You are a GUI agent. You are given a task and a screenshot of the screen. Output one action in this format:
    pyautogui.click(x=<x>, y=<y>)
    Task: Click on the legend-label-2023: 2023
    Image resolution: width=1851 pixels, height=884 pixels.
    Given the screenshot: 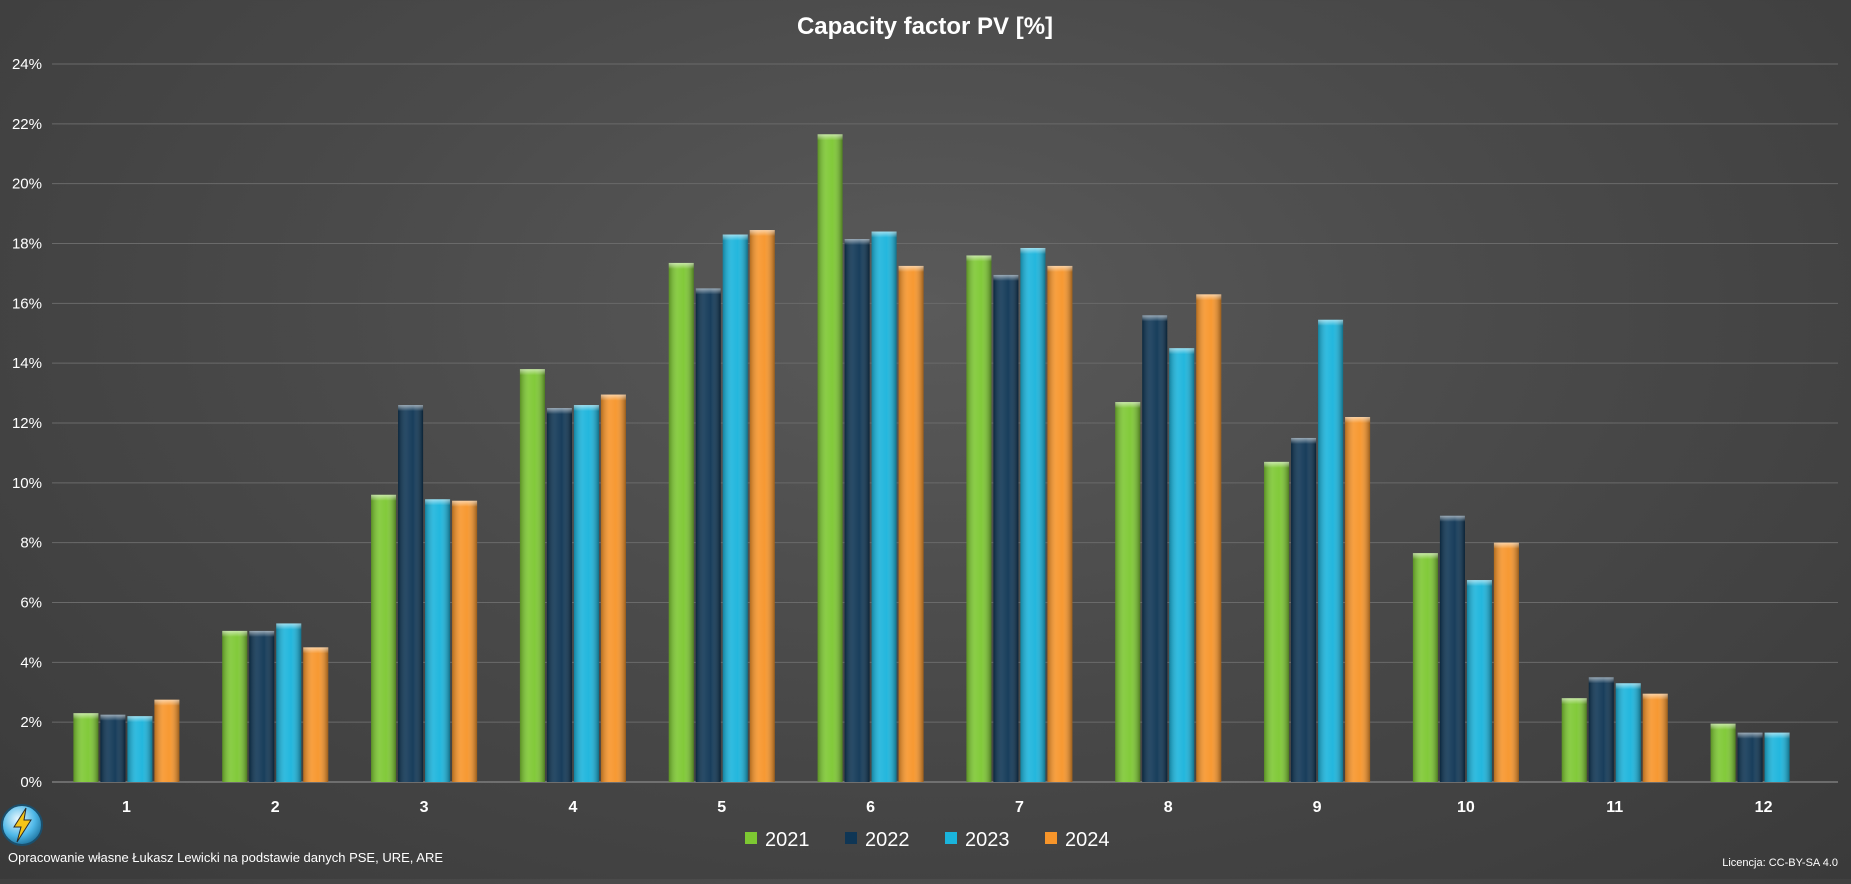 What is the action you would take?
    pyautogui.click(x=987, y=840)
    